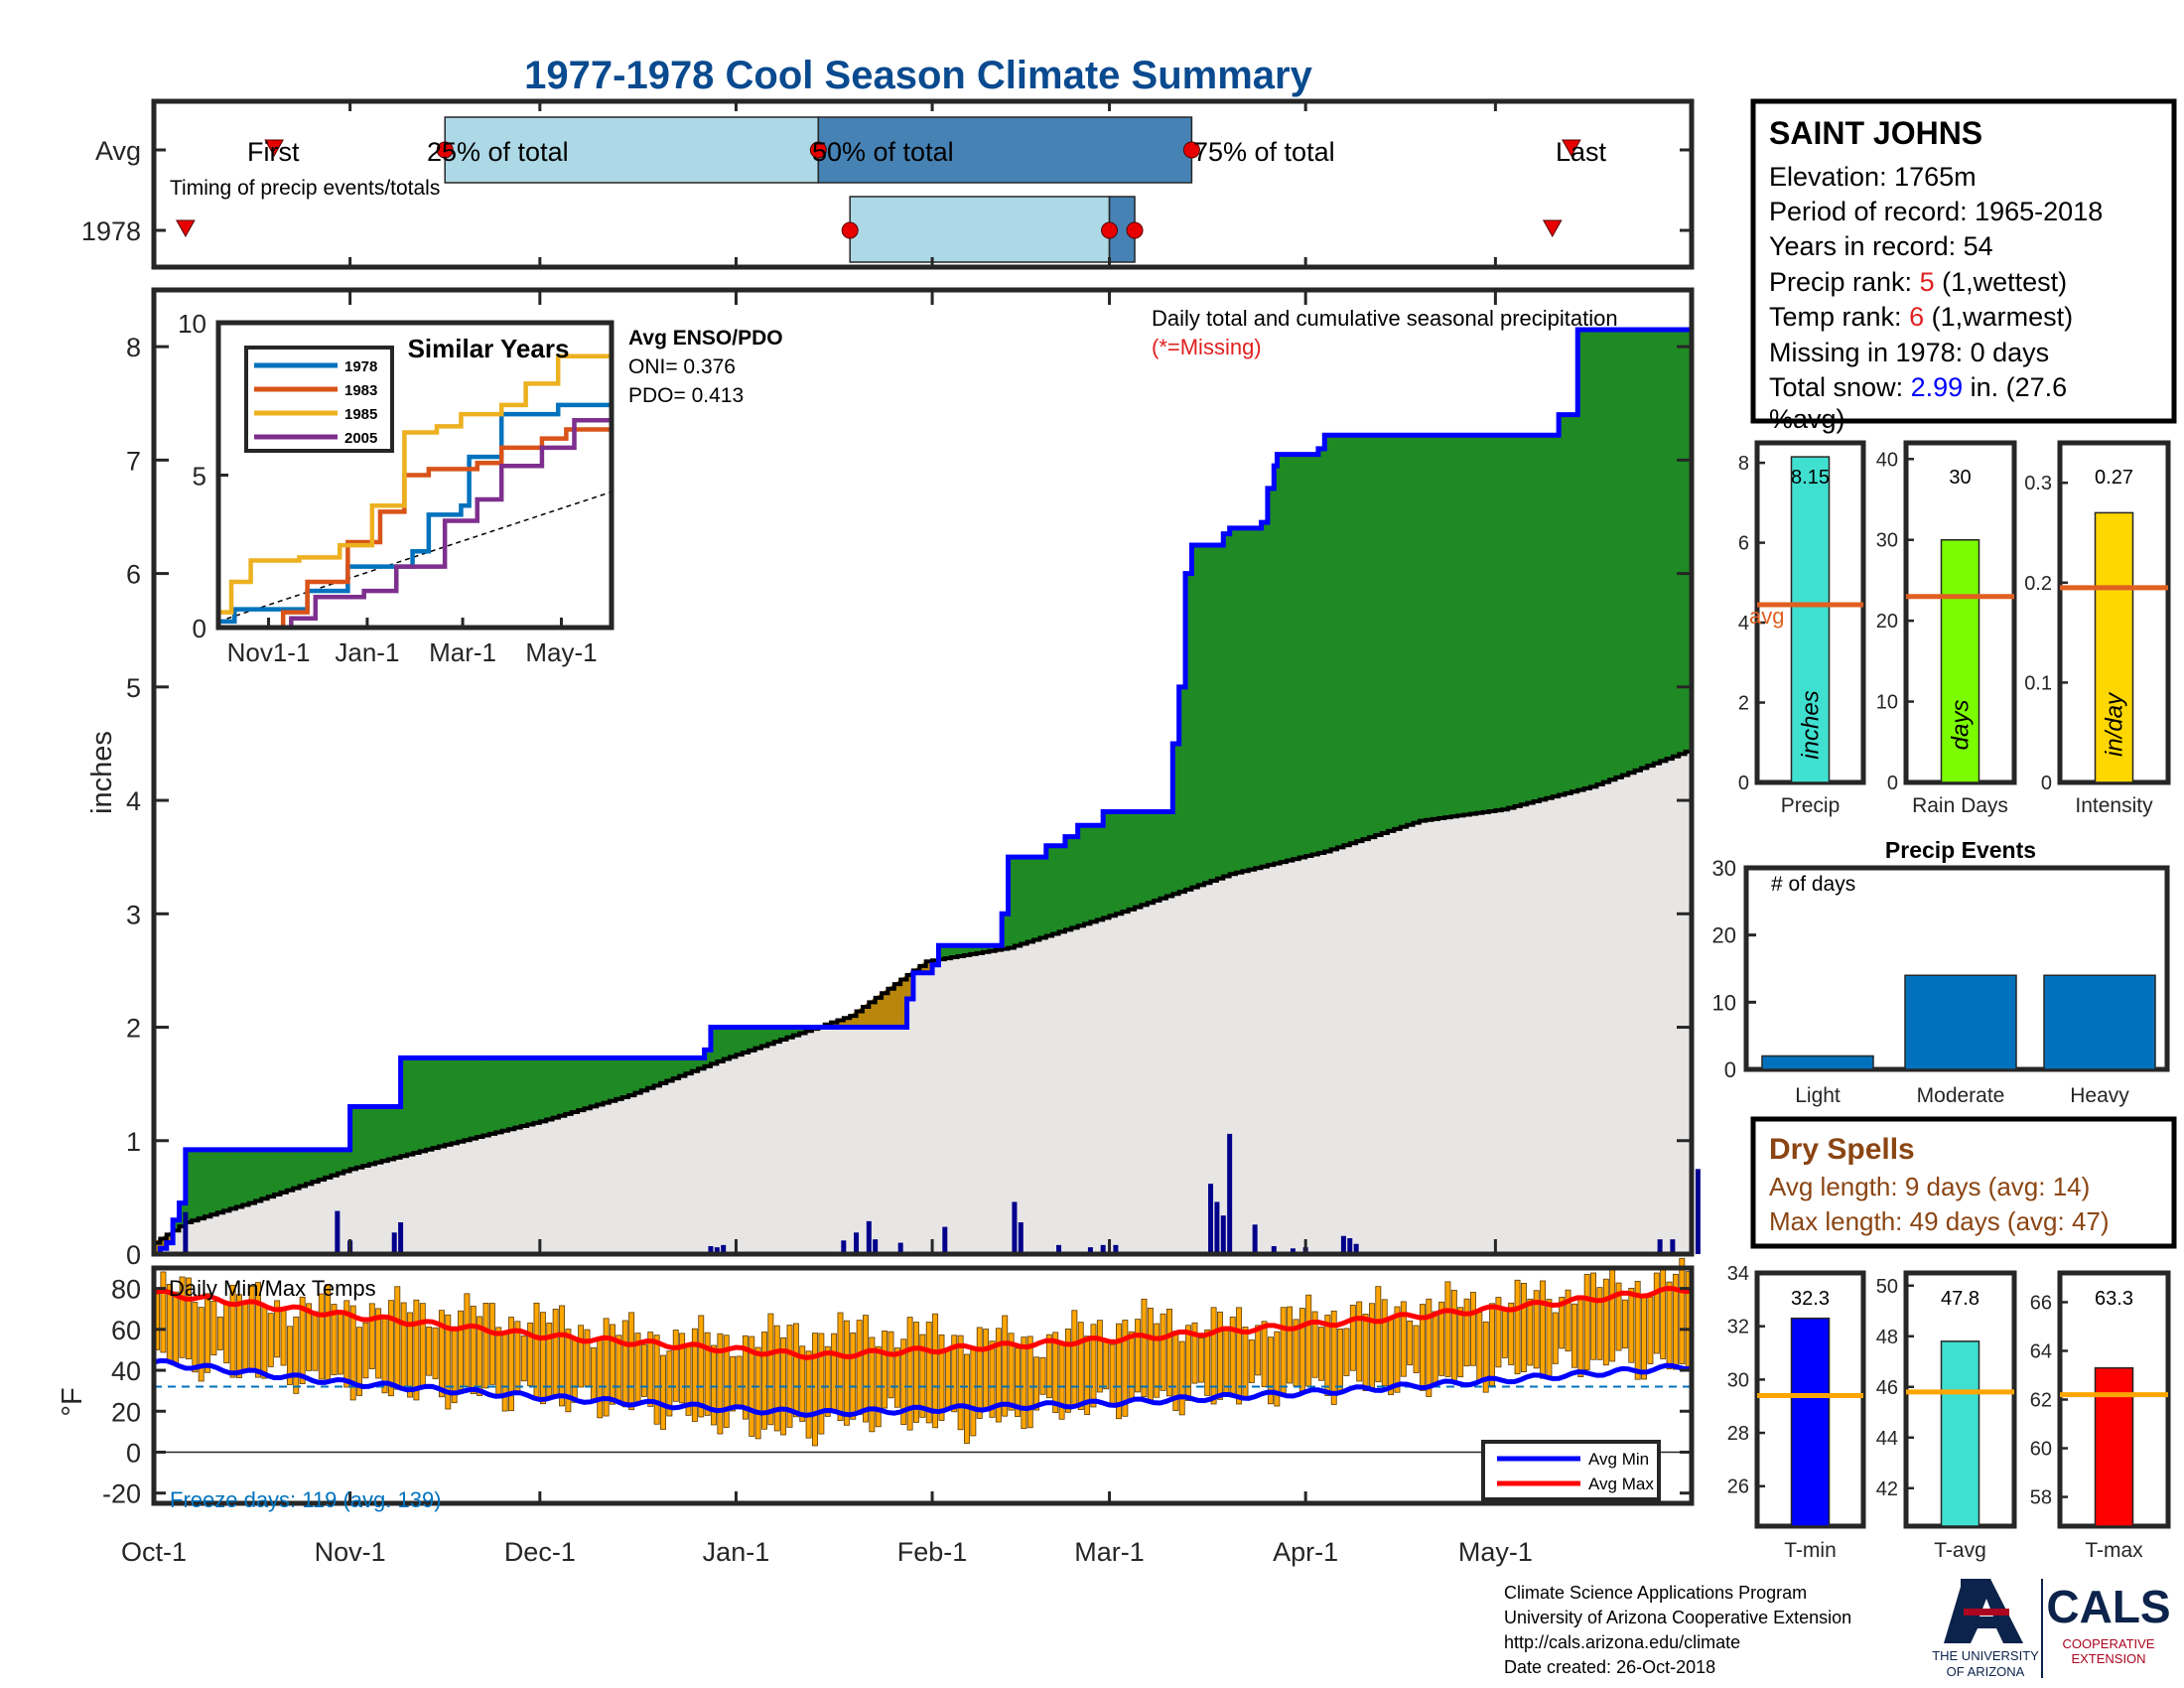 This screenshot has width=2184, height=1688. I want to click on inset-frame, so click(414, 475).